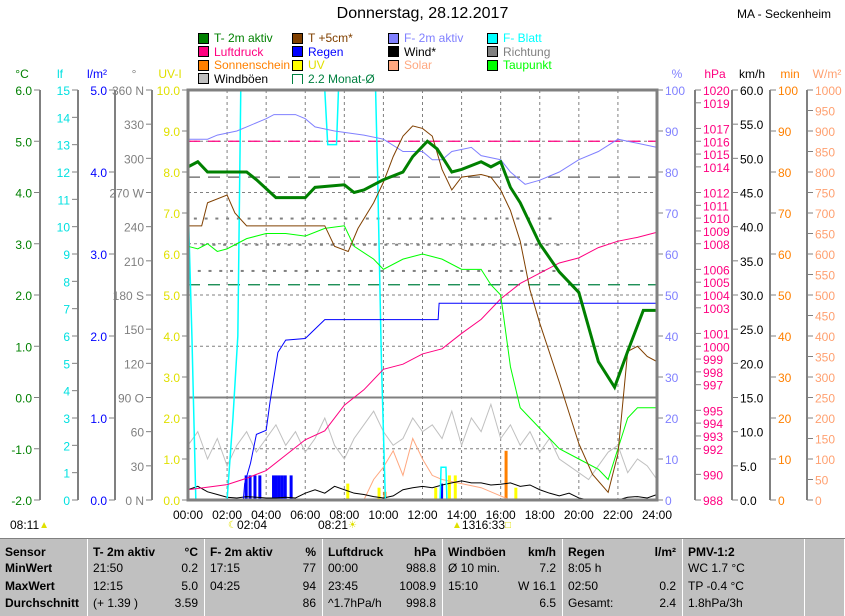  What do you see at coordinates (781, 501) in the screenshot?
I see `axis-label-sun: 0` at bounding box center [781, 501].